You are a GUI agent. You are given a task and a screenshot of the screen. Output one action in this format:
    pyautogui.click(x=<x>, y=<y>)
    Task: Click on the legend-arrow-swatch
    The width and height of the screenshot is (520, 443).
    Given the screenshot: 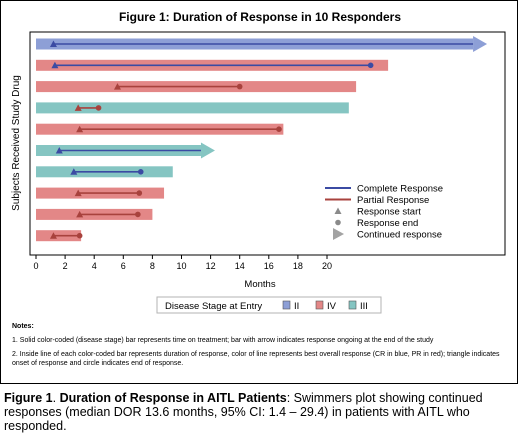 What is the action you would take?
    pyautogui.click(x=338, y=234)
    